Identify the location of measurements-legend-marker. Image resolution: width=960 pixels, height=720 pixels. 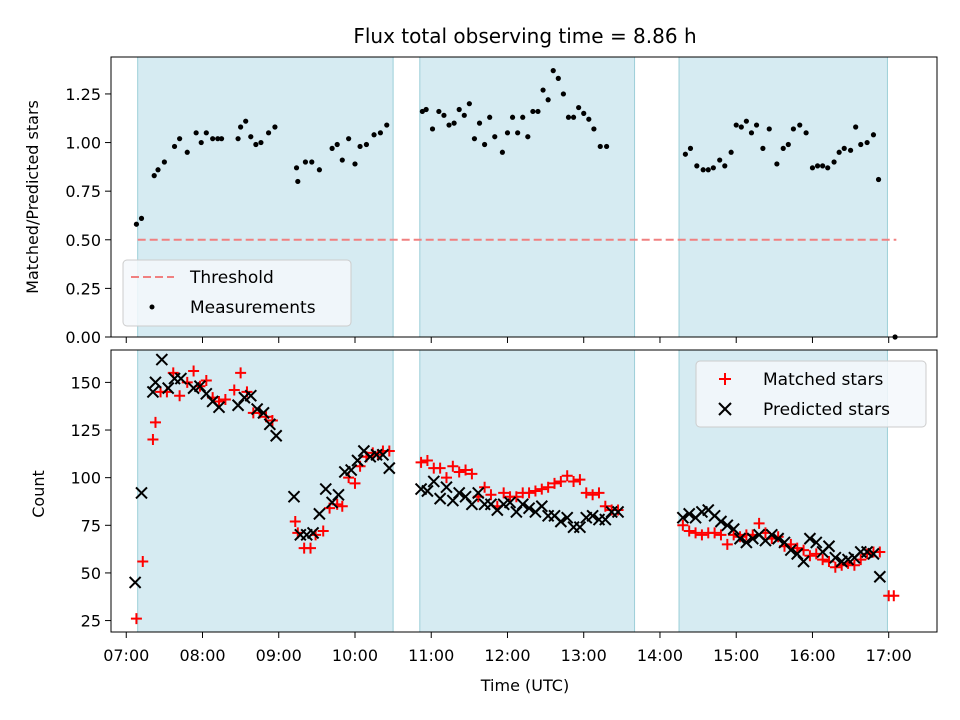
(152, 307).